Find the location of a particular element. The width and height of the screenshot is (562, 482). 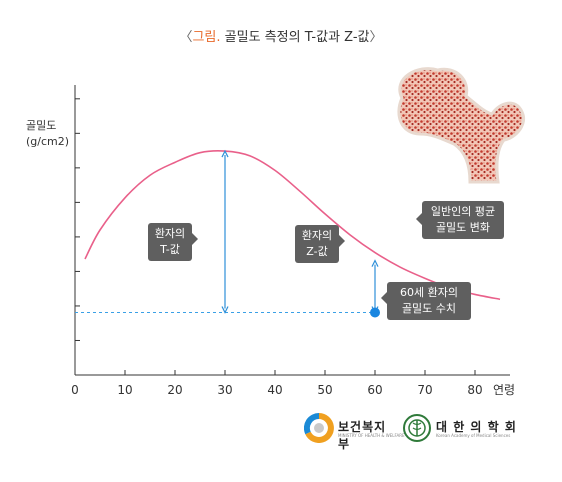

academy-subtitle: Korean Academy of Medical Sciences is located at coordinates (473, 435).